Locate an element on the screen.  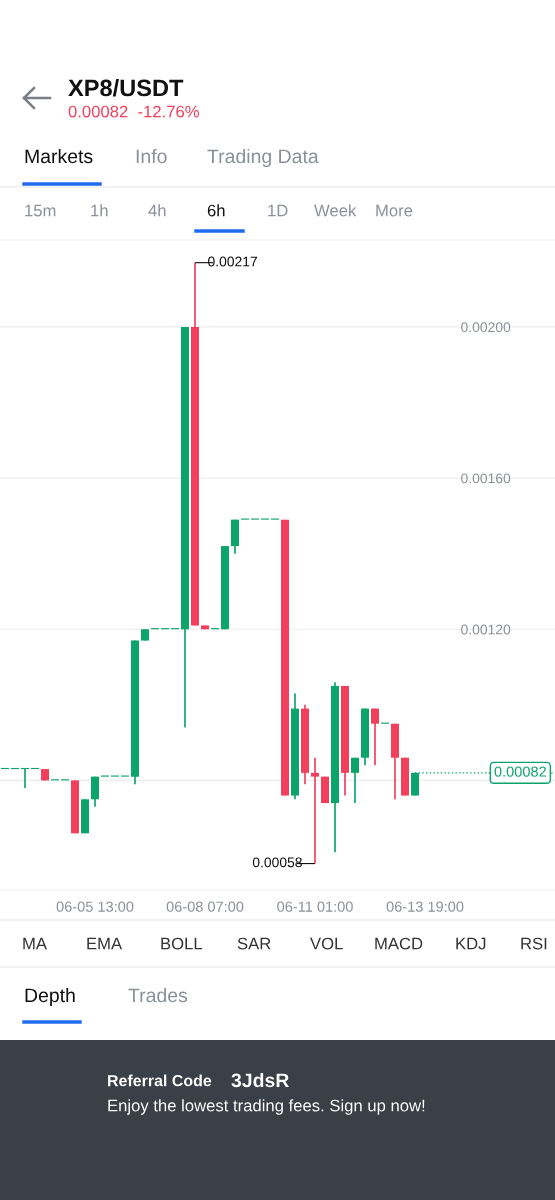
text: KDJ is located at coordinates (471, 943).